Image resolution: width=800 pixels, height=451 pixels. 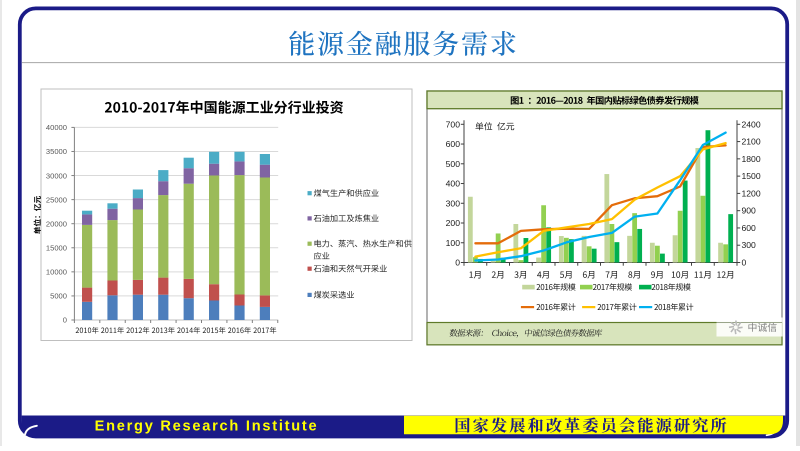 What do you see at coordinates (453, 184) in the screenshot?
I see `svg-text: 400` at bounding box center [453, 184].